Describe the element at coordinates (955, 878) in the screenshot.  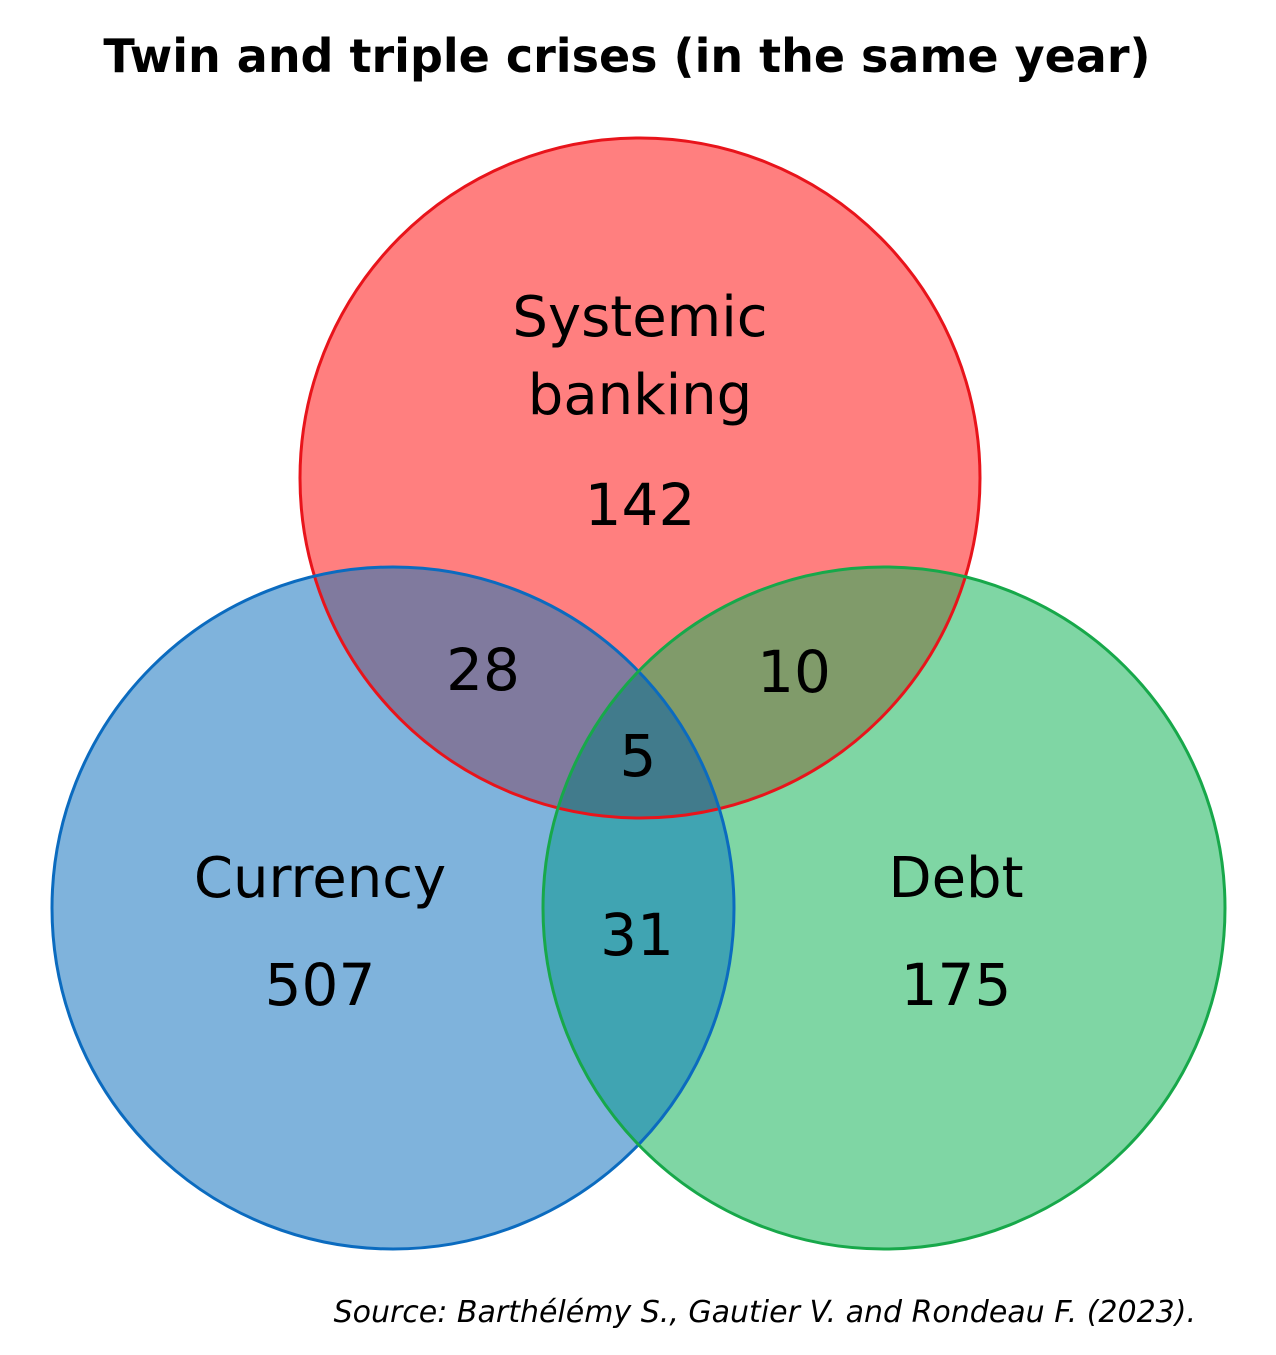
I see `debt-label: Debt` at that location.